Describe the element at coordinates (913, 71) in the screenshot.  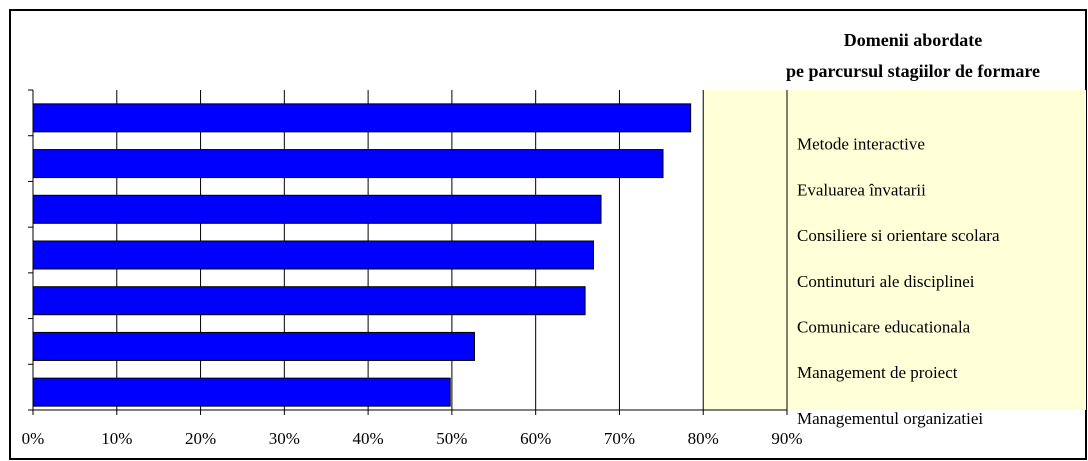
I see `chart-title: pe parcursul stagiilor de formare` at that location.